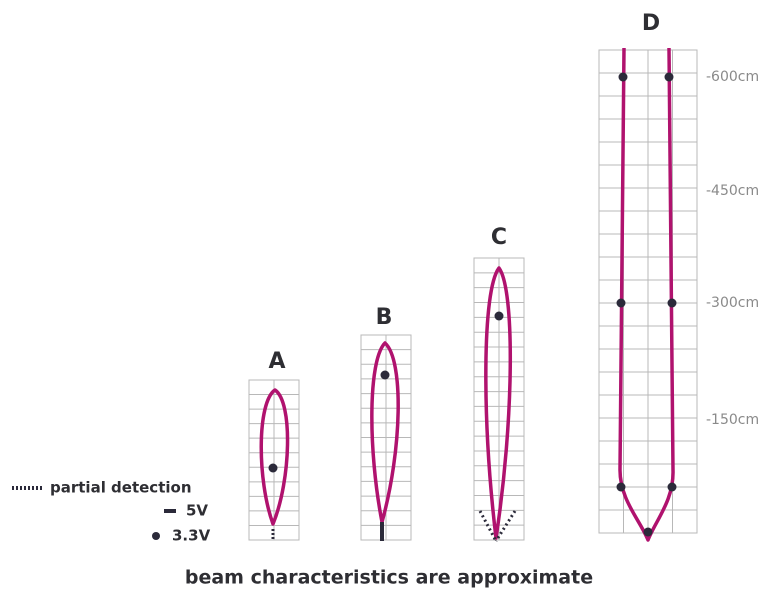  What do you see at coordinates (732, 191) in the screenshot?
I see `scale-label: -450cm` at bounding box center [732, 191].